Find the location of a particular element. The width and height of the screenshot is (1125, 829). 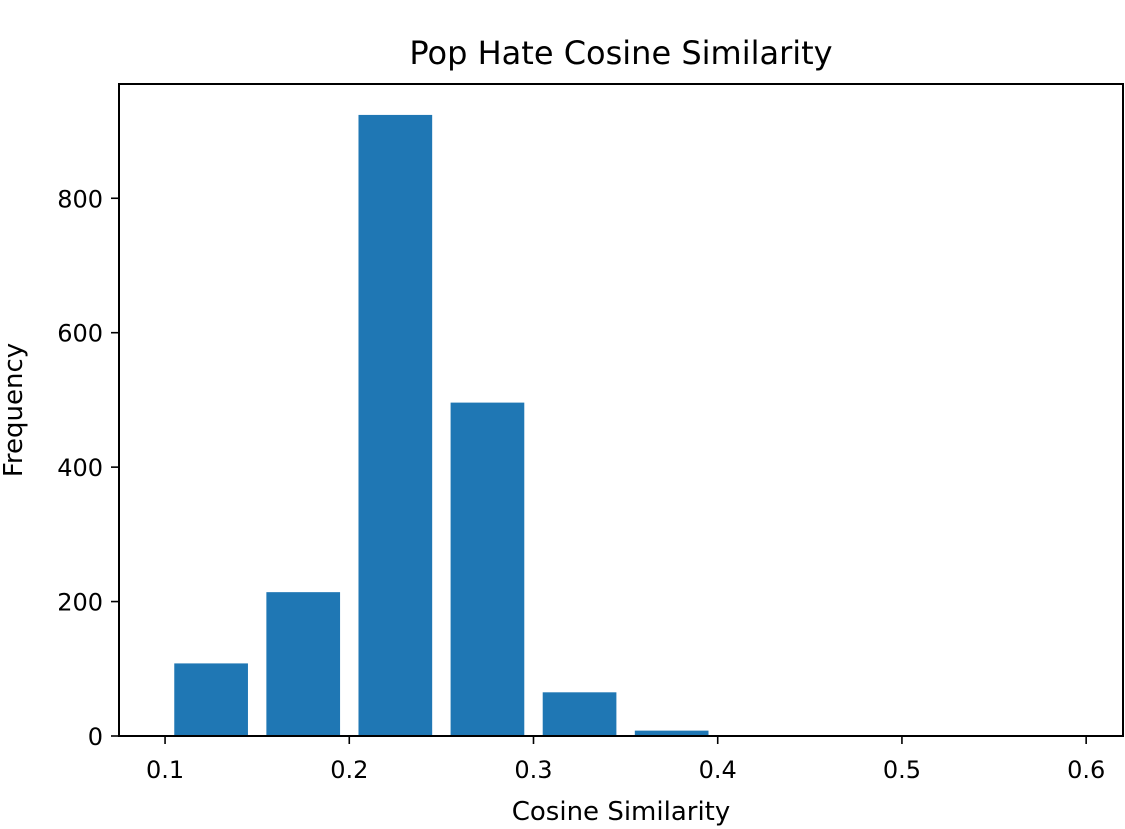

y-tick-label: 200 is located at coordinates (80, 603).